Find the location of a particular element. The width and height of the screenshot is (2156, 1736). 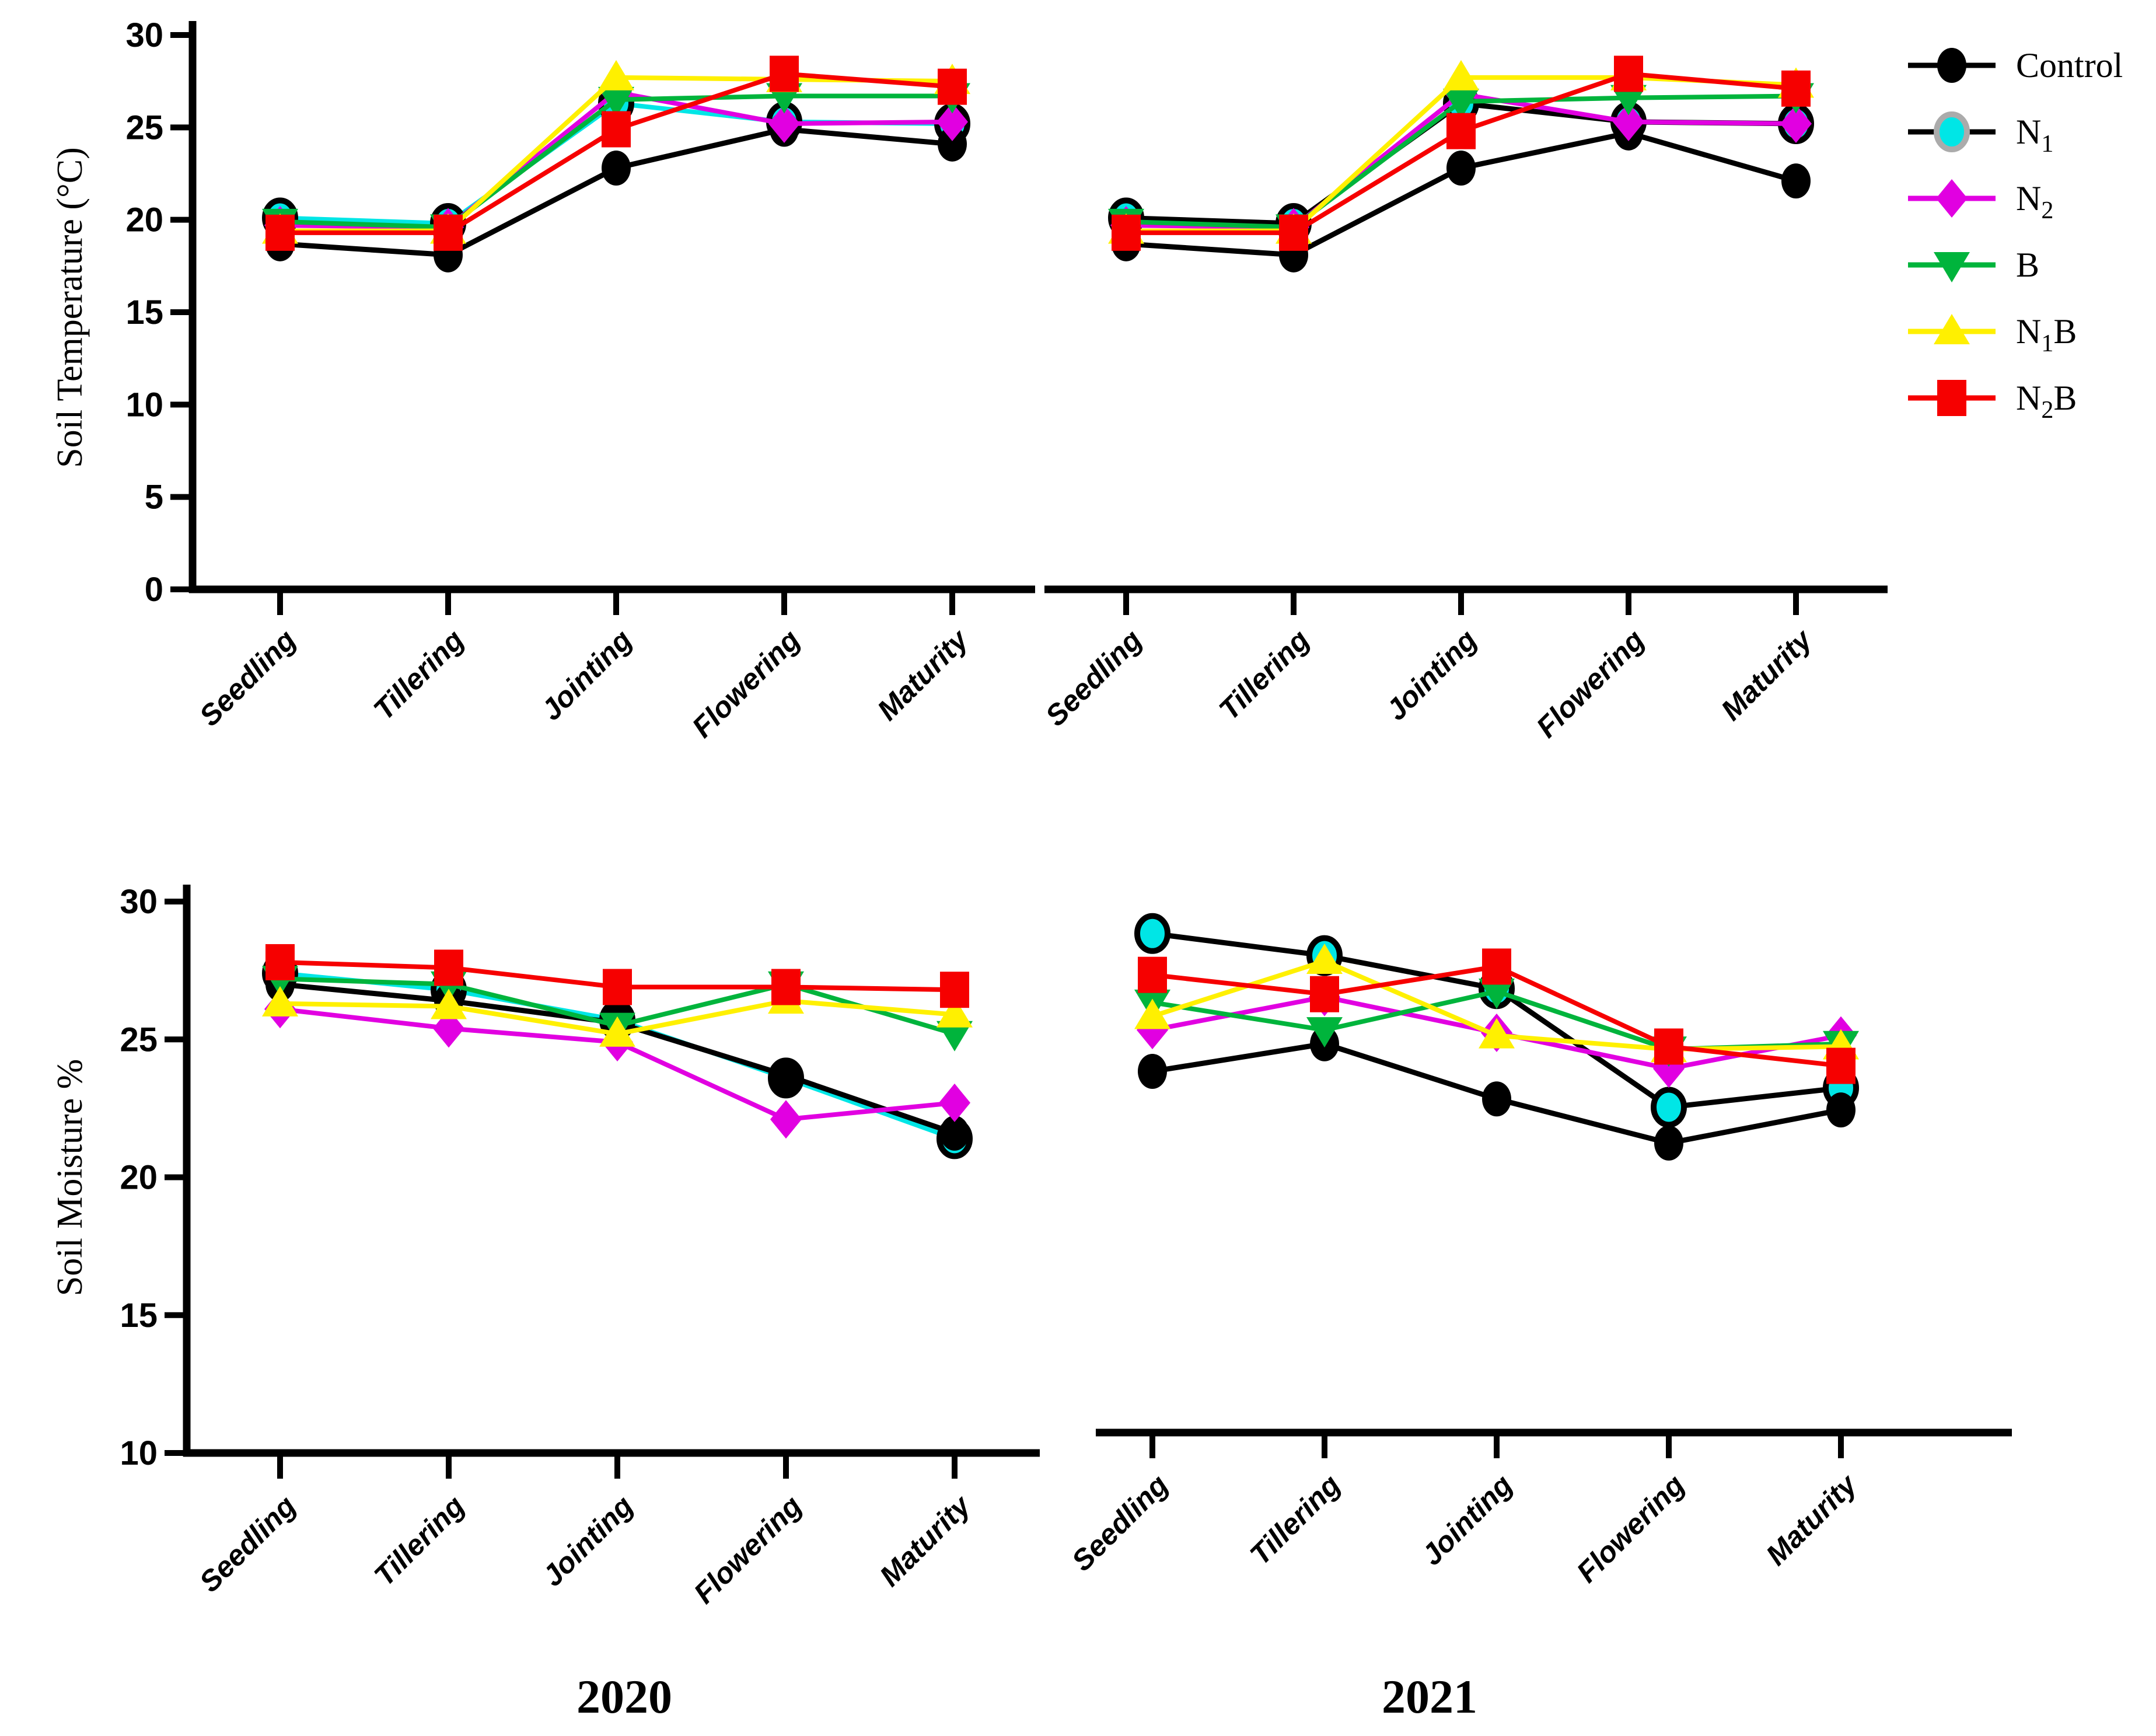

series-group-soil-temperature-2021 is located at coordinates (1461, 164).